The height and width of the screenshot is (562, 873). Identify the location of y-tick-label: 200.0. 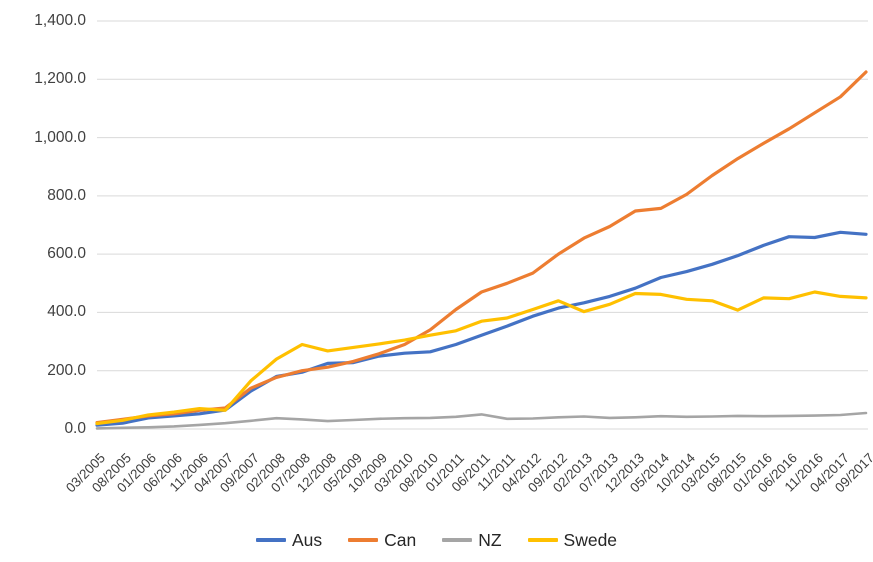
(66, 370).